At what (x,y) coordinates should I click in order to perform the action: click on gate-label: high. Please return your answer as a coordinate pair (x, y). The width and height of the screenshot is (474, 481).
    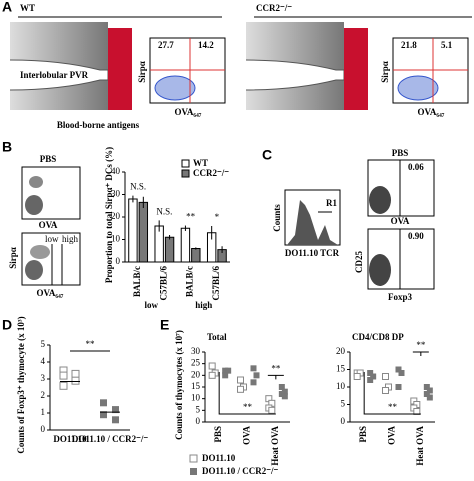
    Looking at the image, I should click on (70, 239).